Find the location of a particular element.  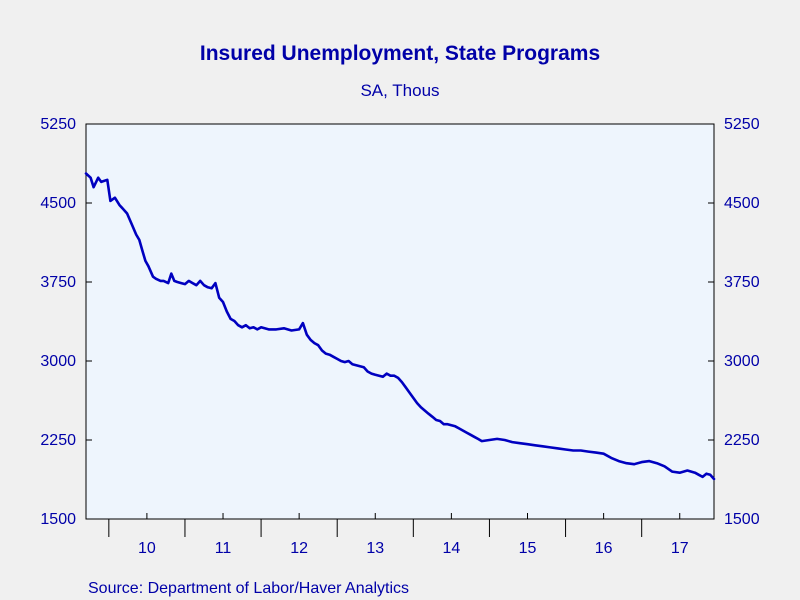

y-tick-label-left: 5250 is located at coordinates (58, 124).